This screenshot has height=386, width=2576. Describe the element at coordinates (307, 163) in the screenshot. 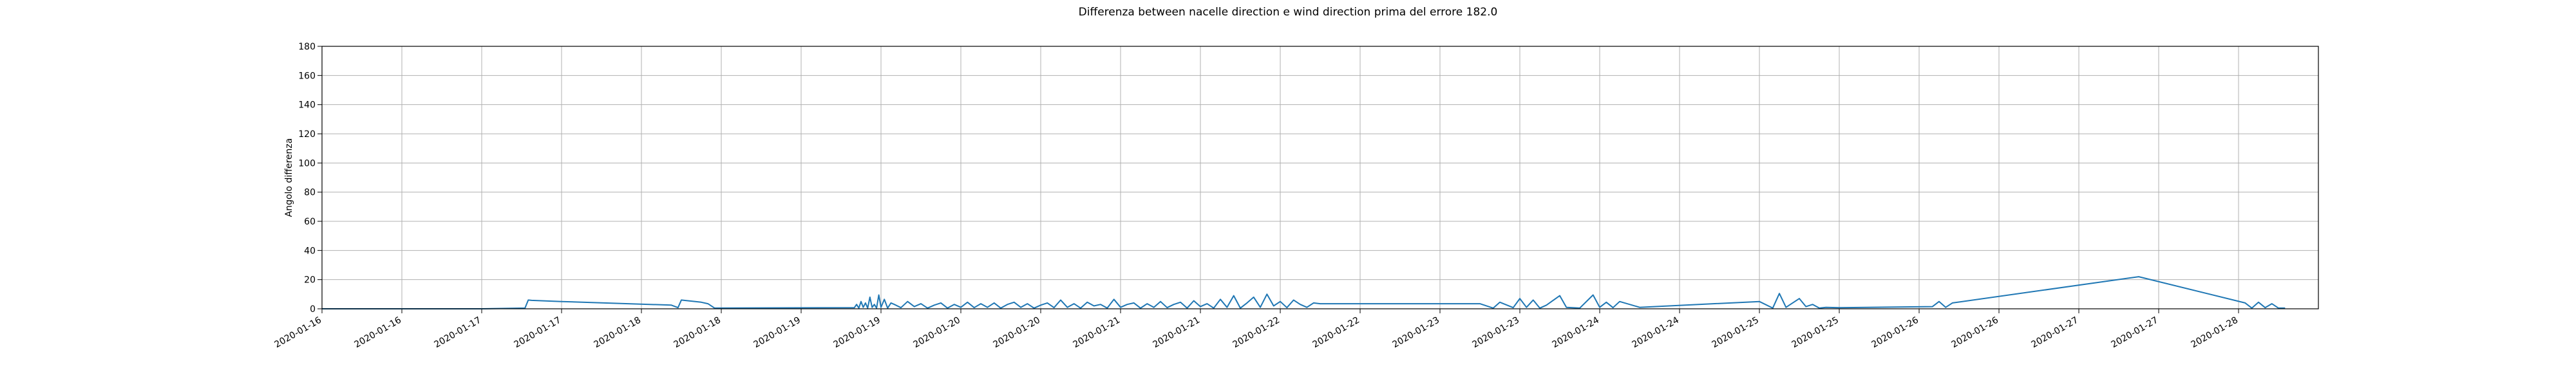

I see `y-tick-label: 100` at that location.